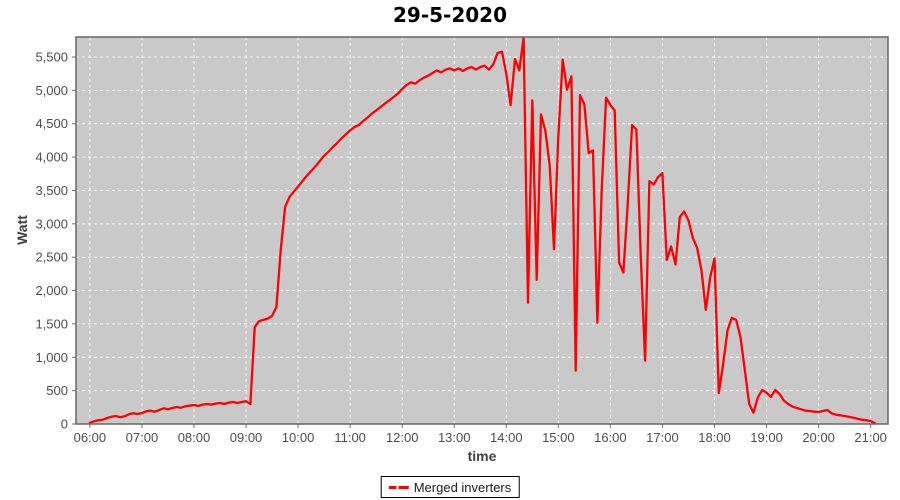  Describe the element at coordinates (298, 437) in the screenshot. I see `x-tick-label: 10:00` at that location.